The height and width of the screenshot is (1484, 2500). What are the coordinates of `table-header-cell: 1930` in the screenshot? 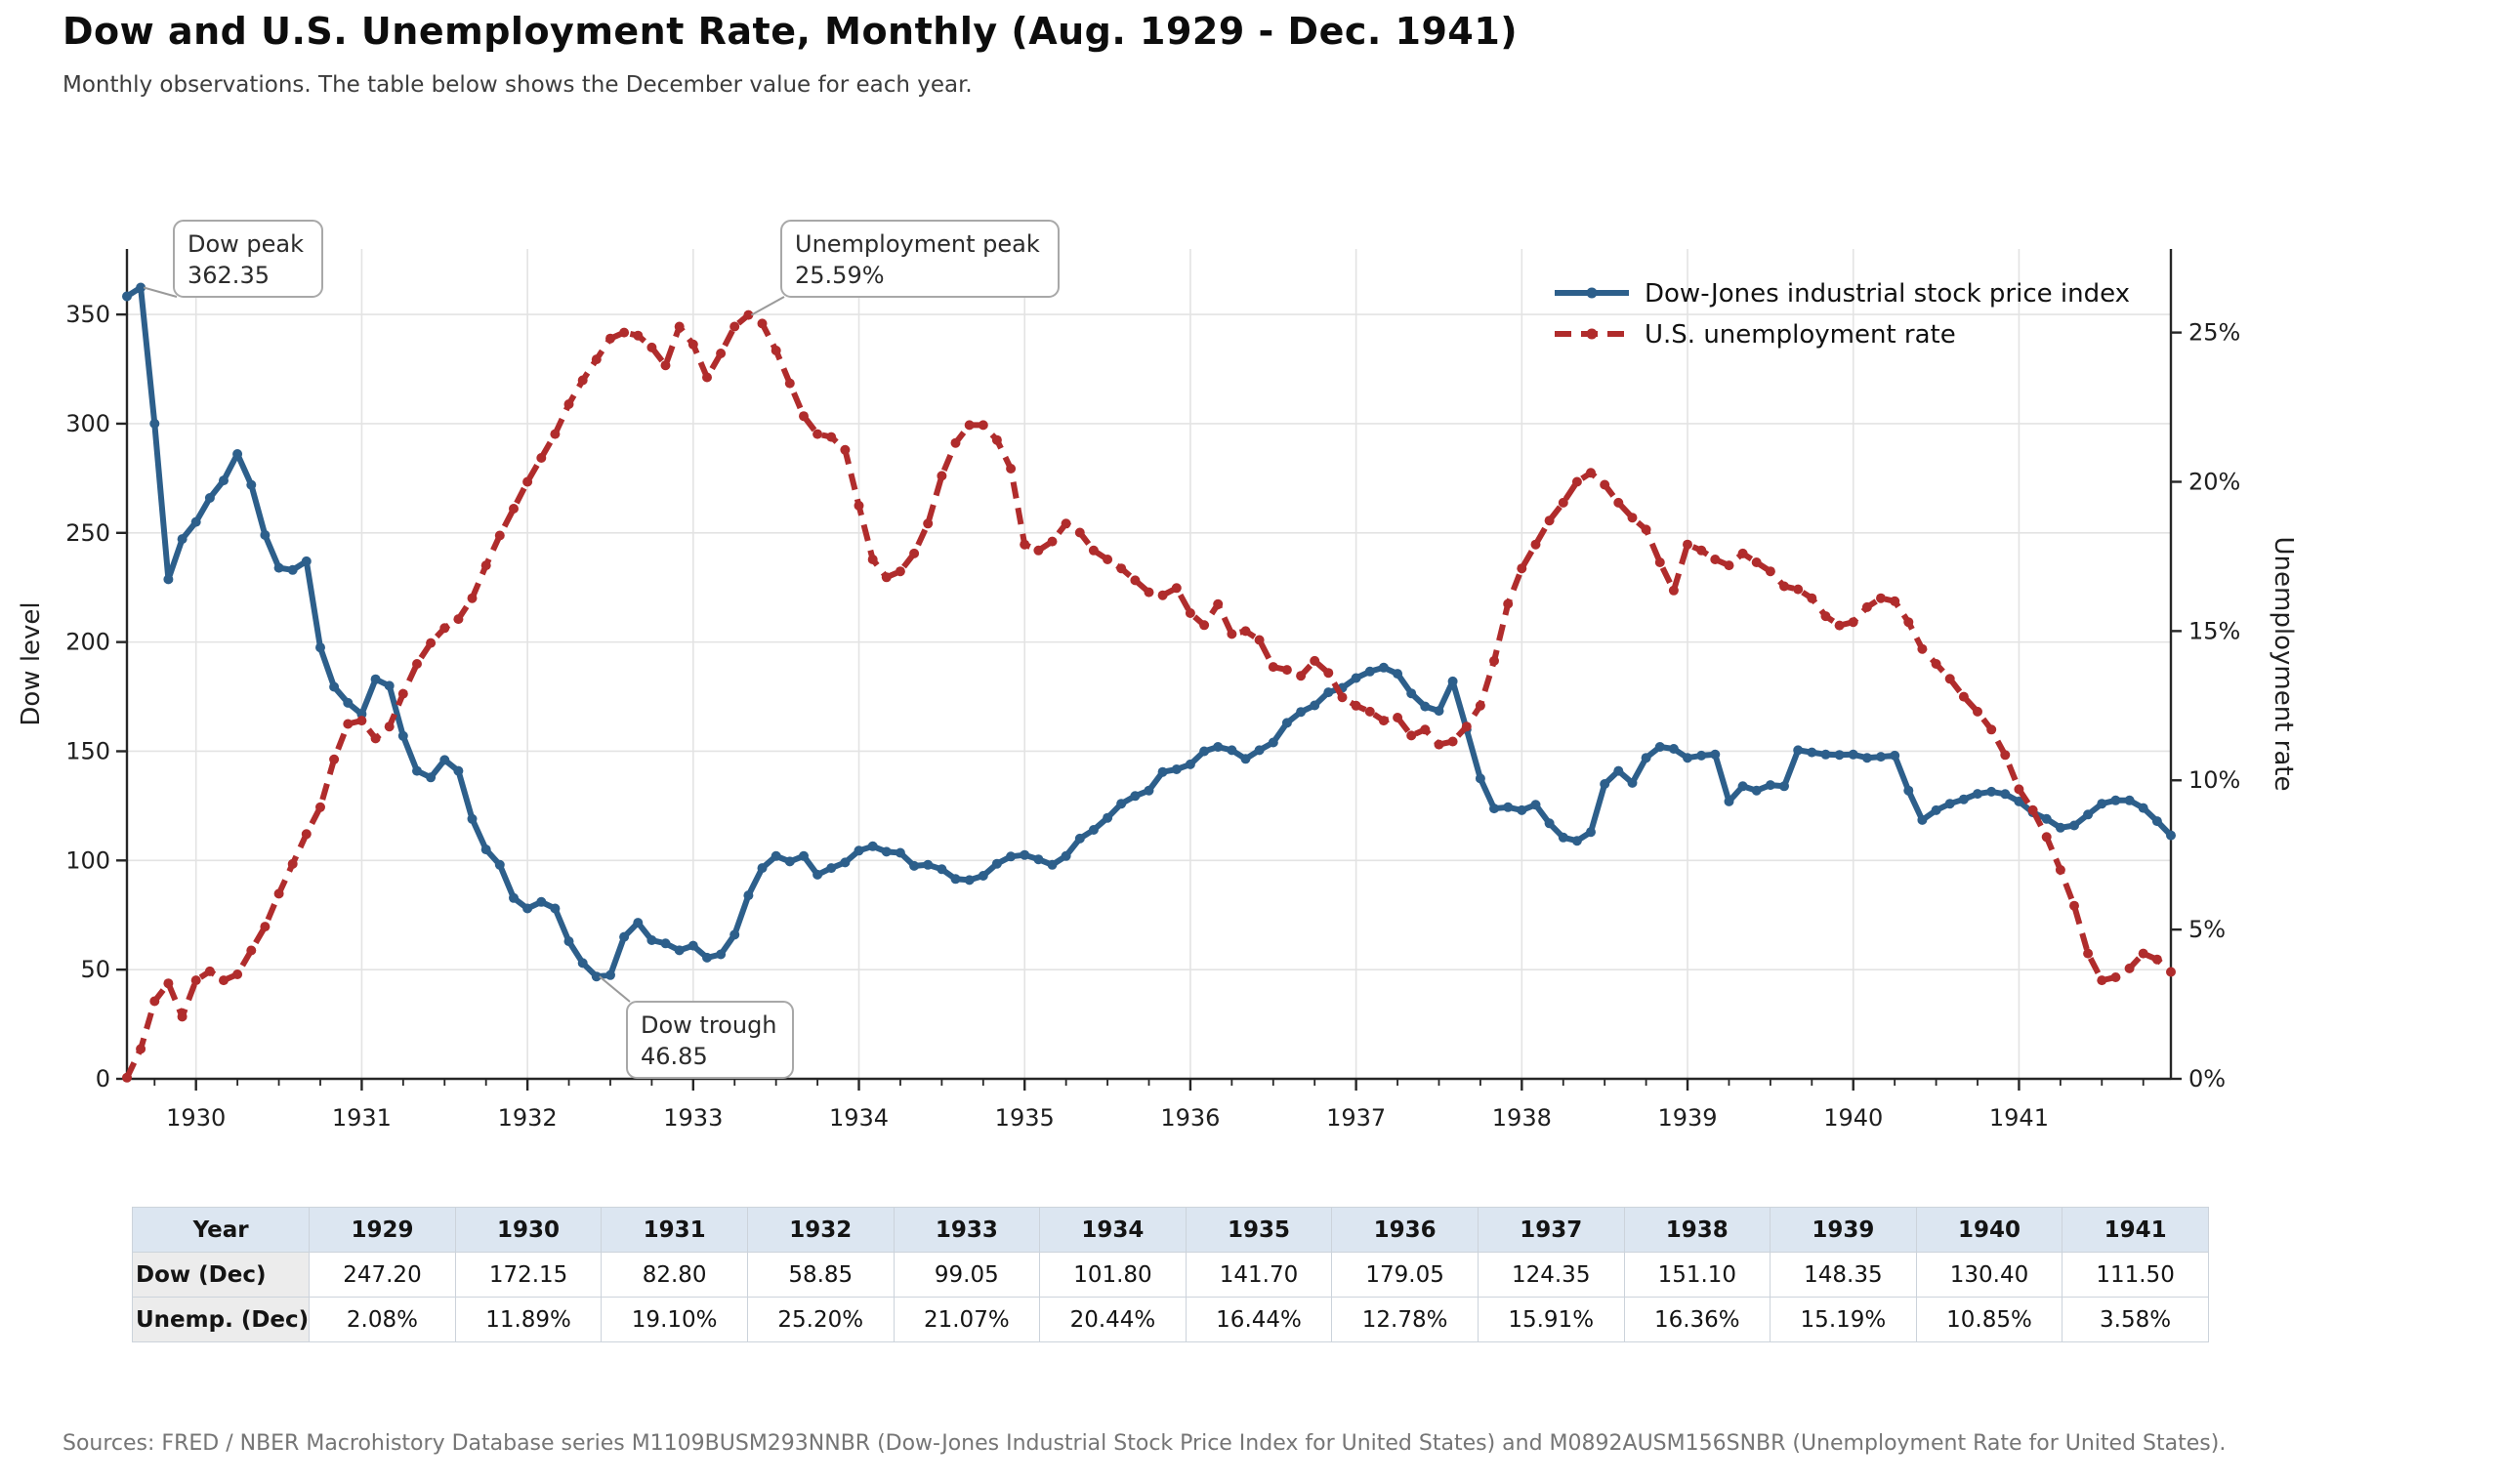 It's located at (528, 1230).